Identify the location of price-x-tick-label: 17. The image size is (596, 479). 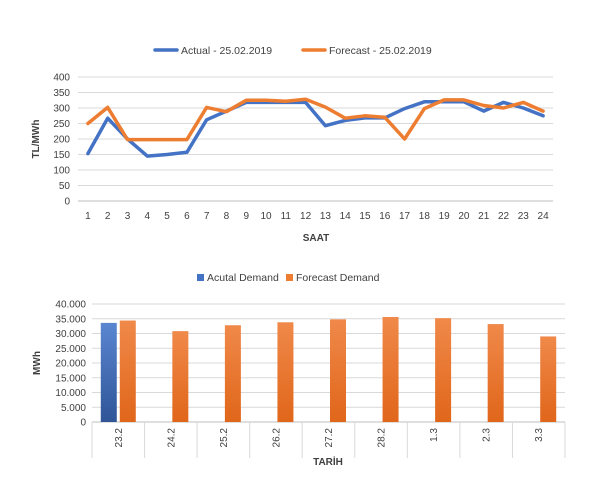
(405, 216).